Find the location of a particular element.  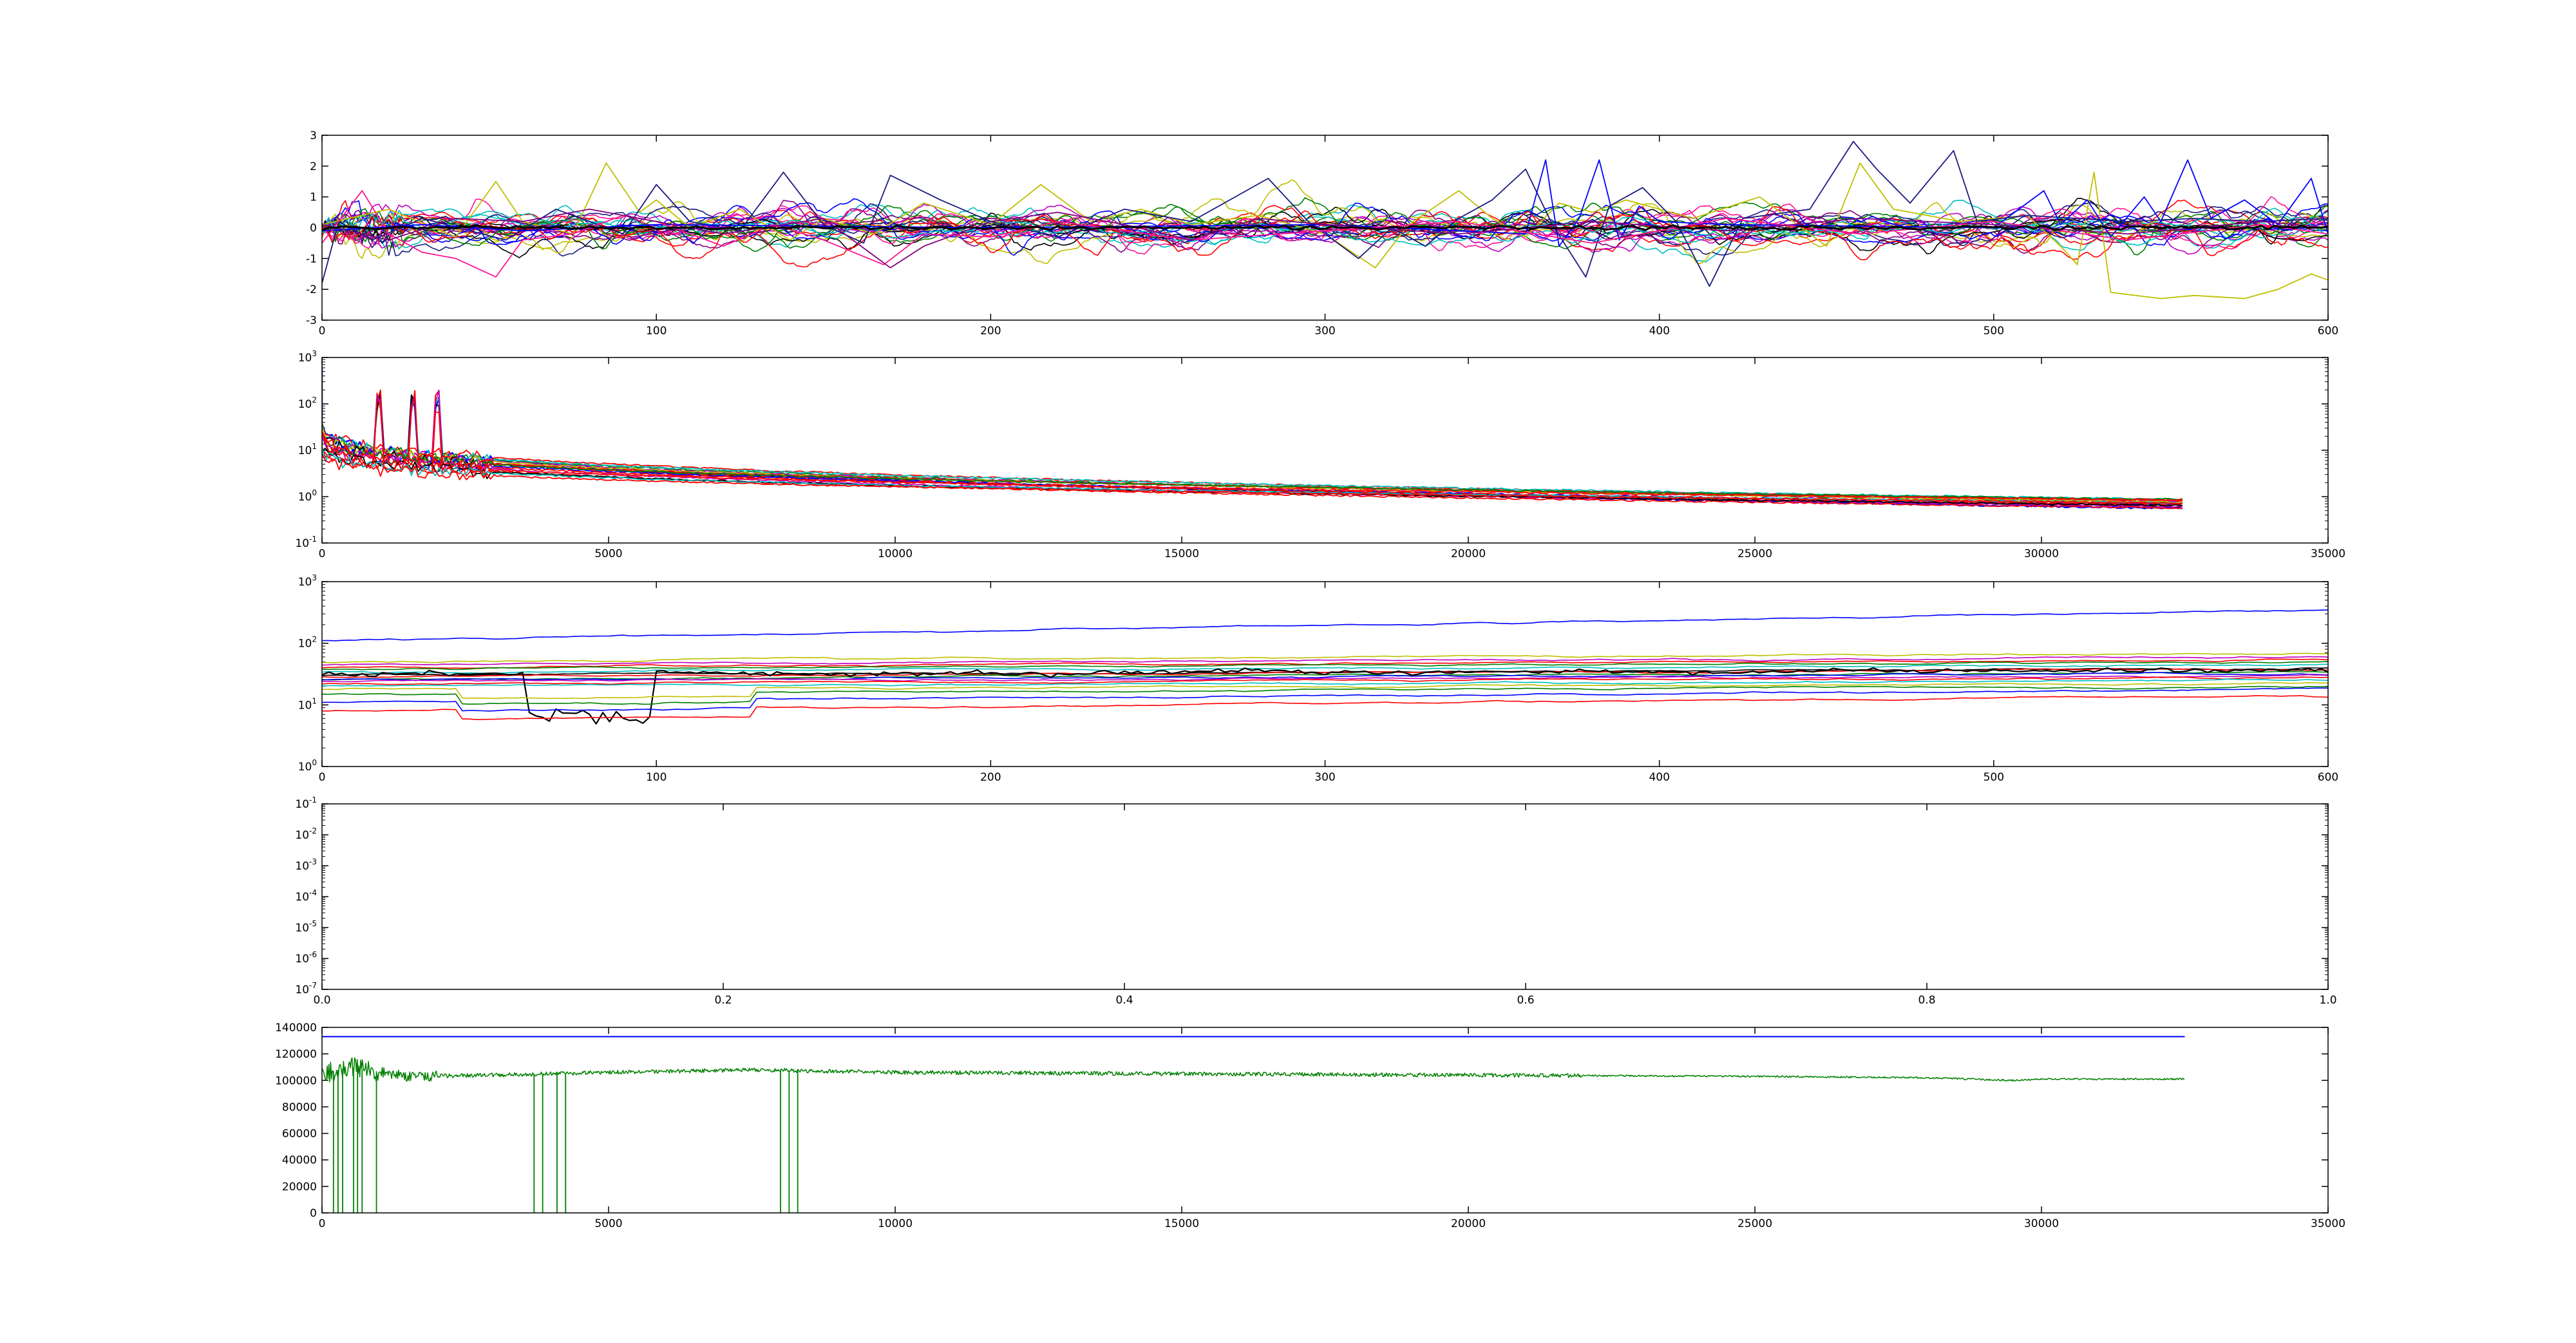

y-tick-label: -3 is located at coordinates (311, 320).